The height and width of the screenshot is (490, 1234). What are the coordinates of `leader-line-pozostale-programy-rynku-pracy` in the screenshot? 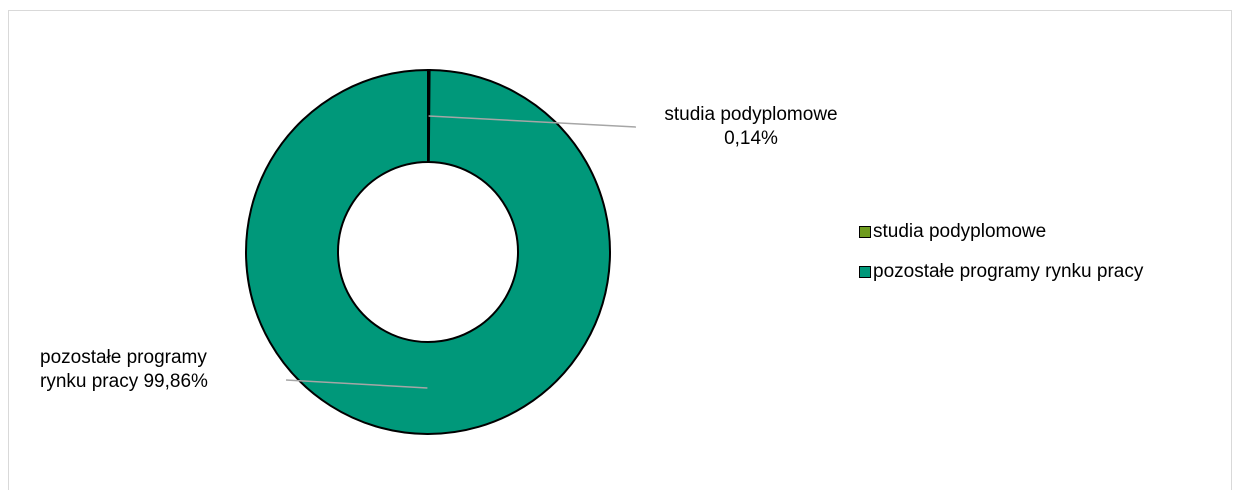 It's located at (356, 384).